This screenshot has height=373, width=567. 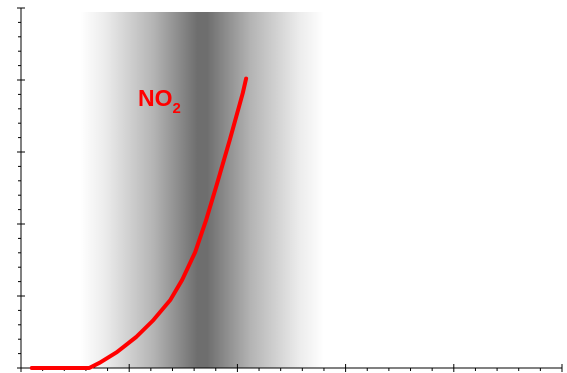 I want to click on series-label-no2: NO2, so click(x=159, y=101).